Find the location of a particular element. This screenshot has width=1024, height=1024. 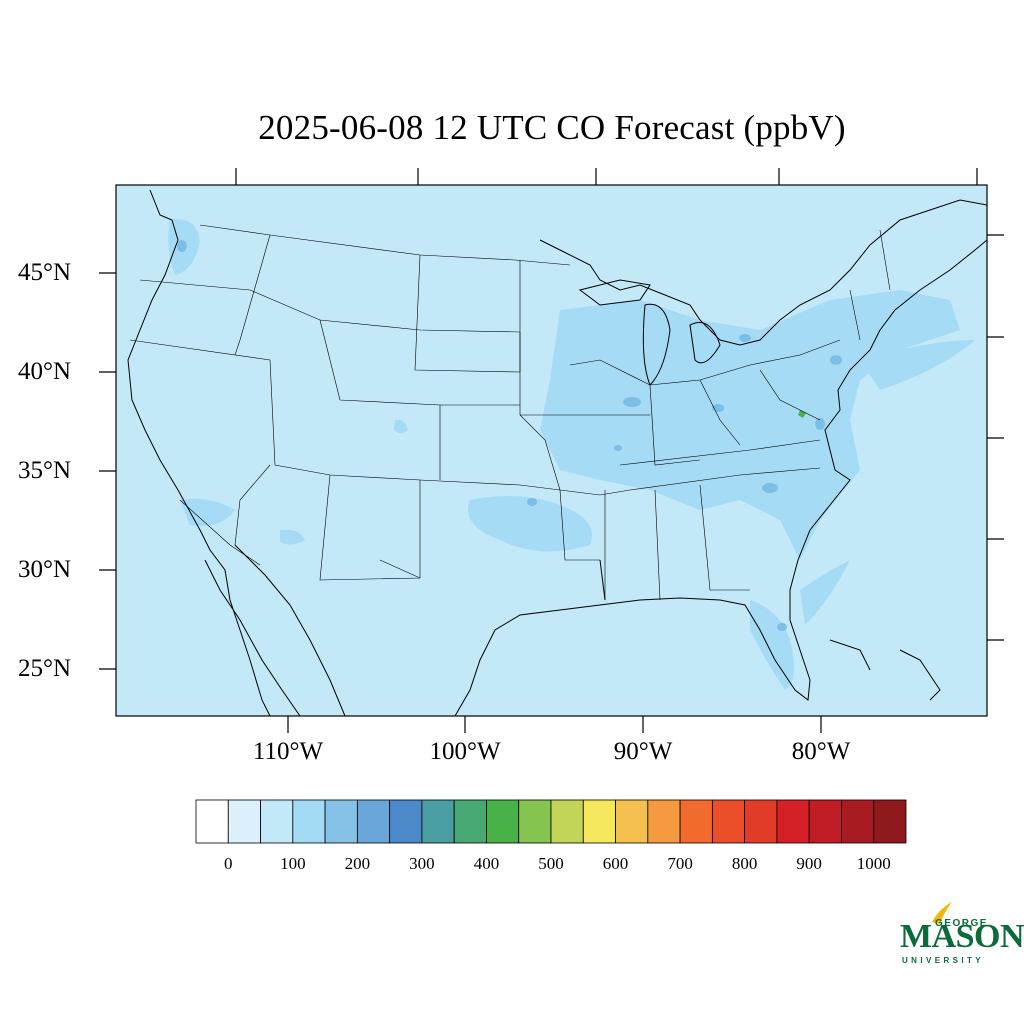

logo-university: UNIVERSITY is located at coordinates (943, 960).